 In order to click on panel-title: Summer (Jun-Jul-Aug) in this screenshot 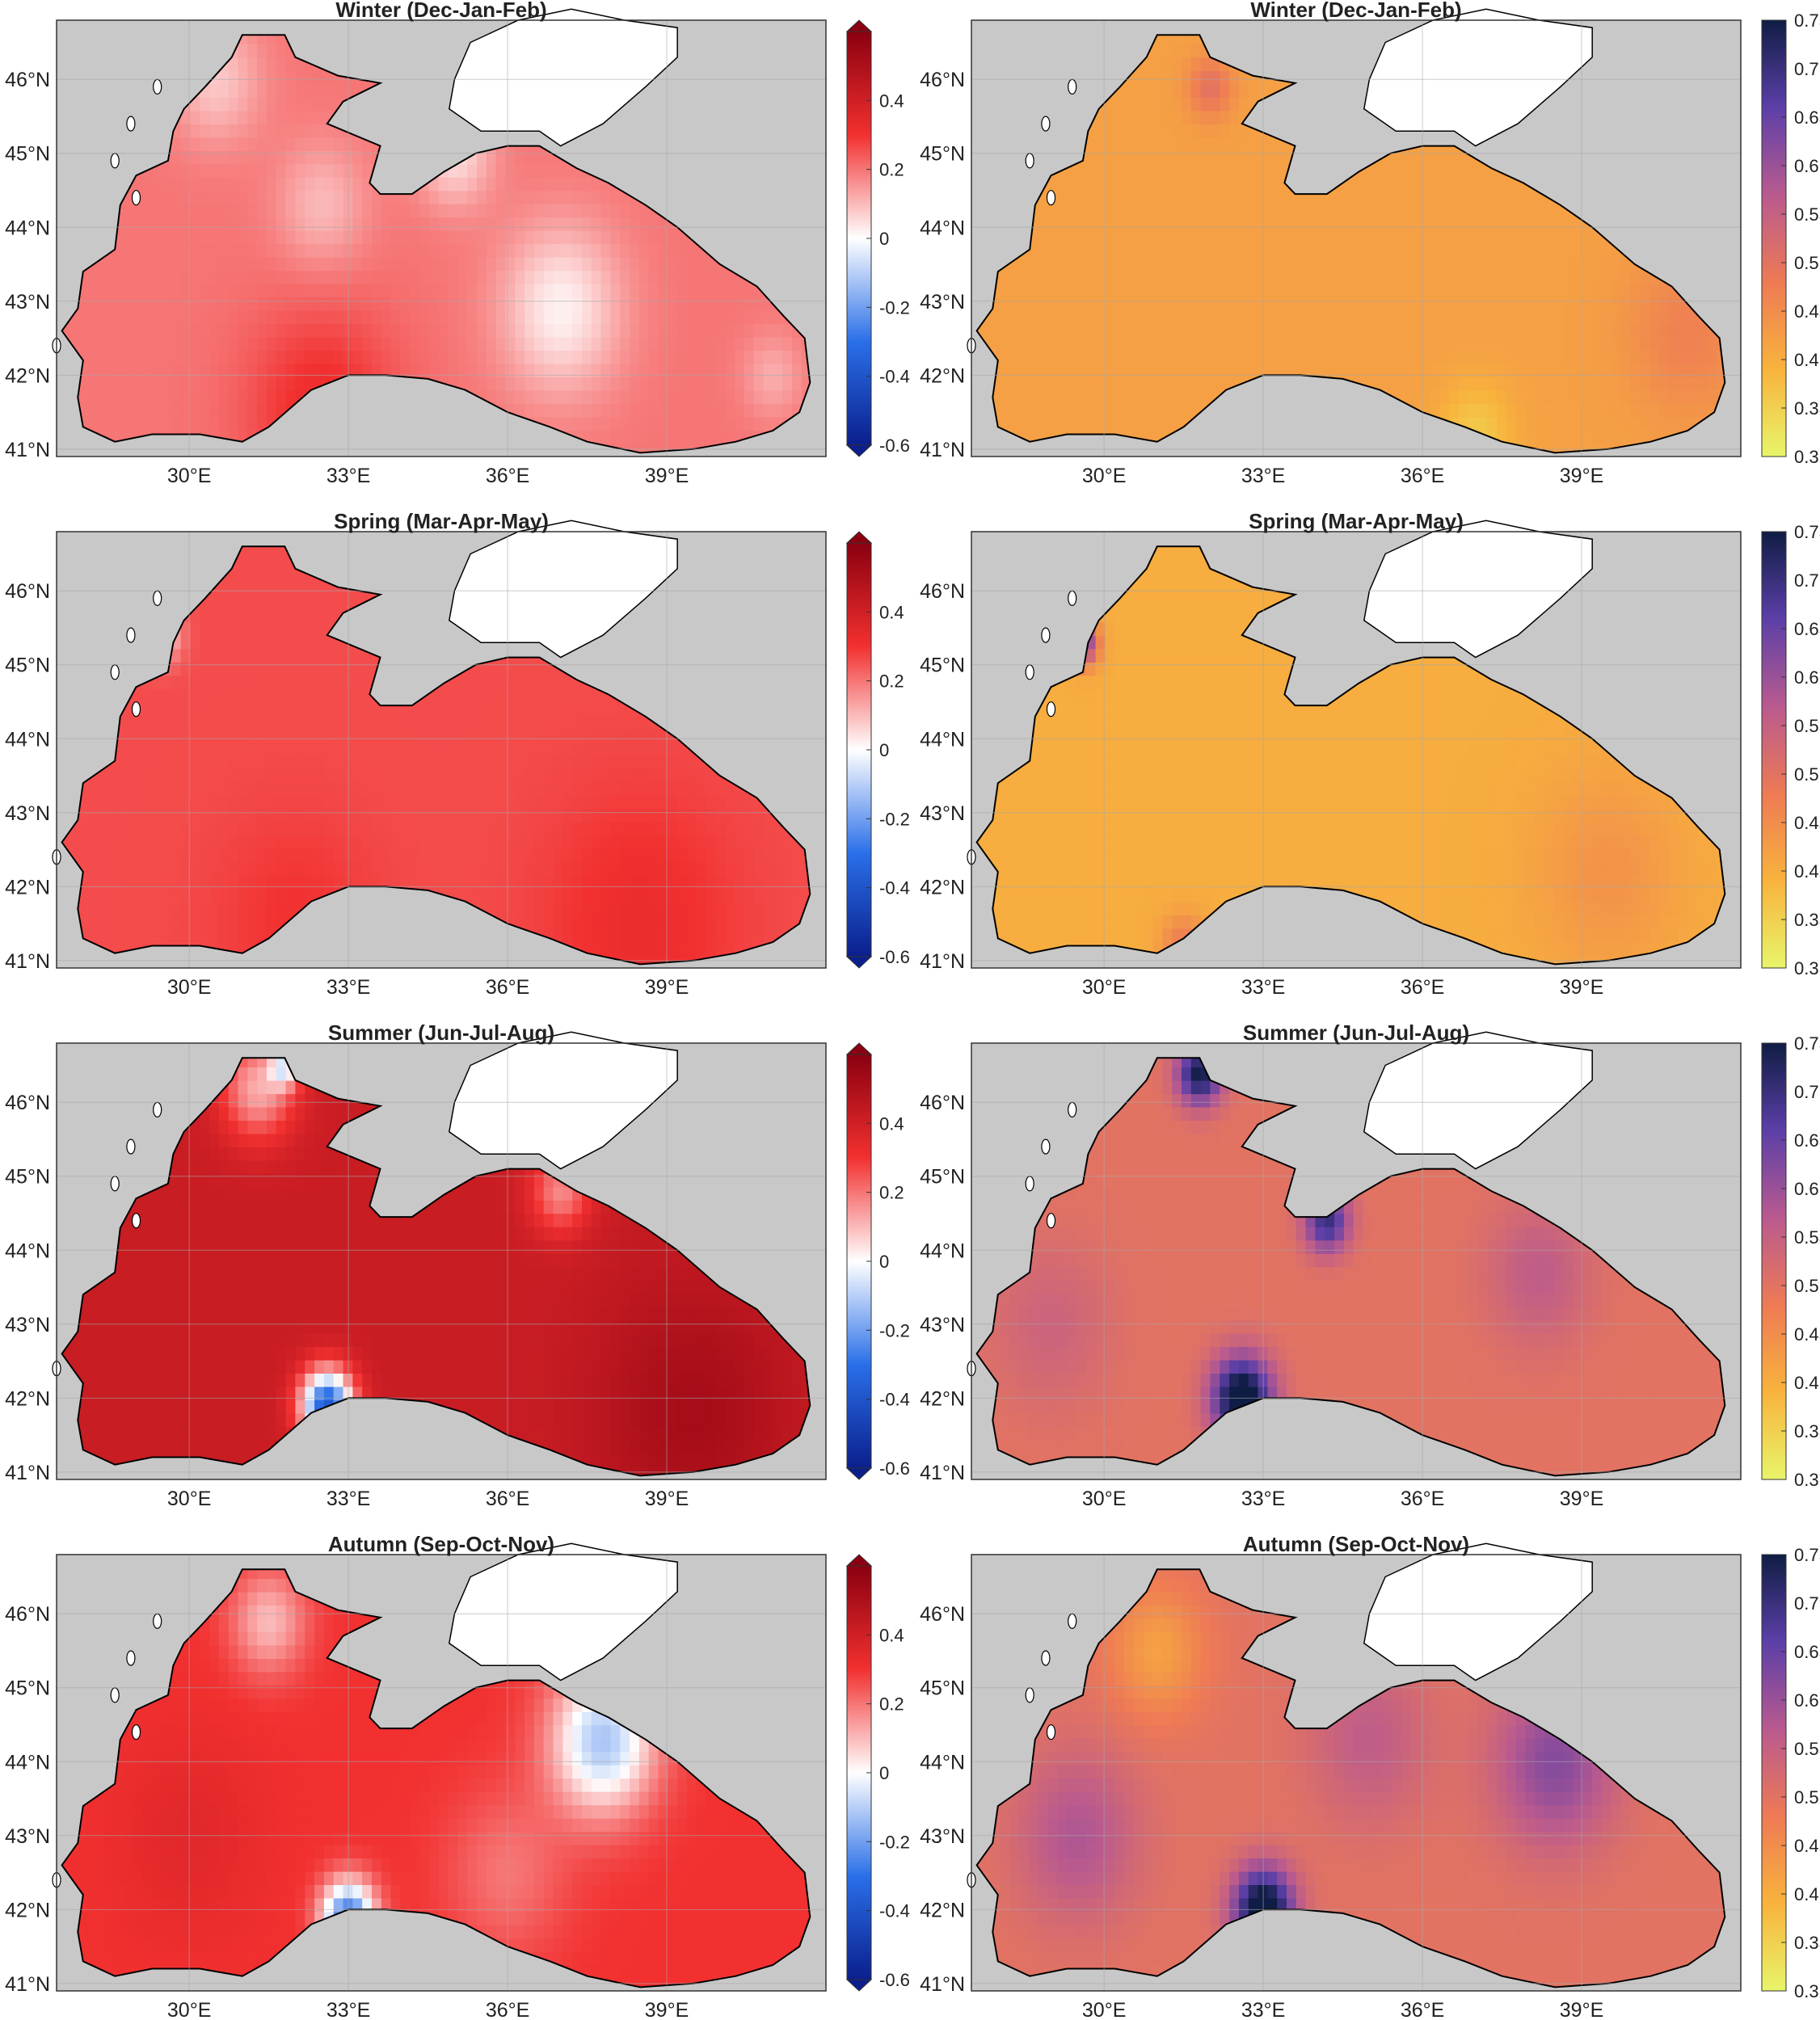, I will do `click(441, 1033)`.